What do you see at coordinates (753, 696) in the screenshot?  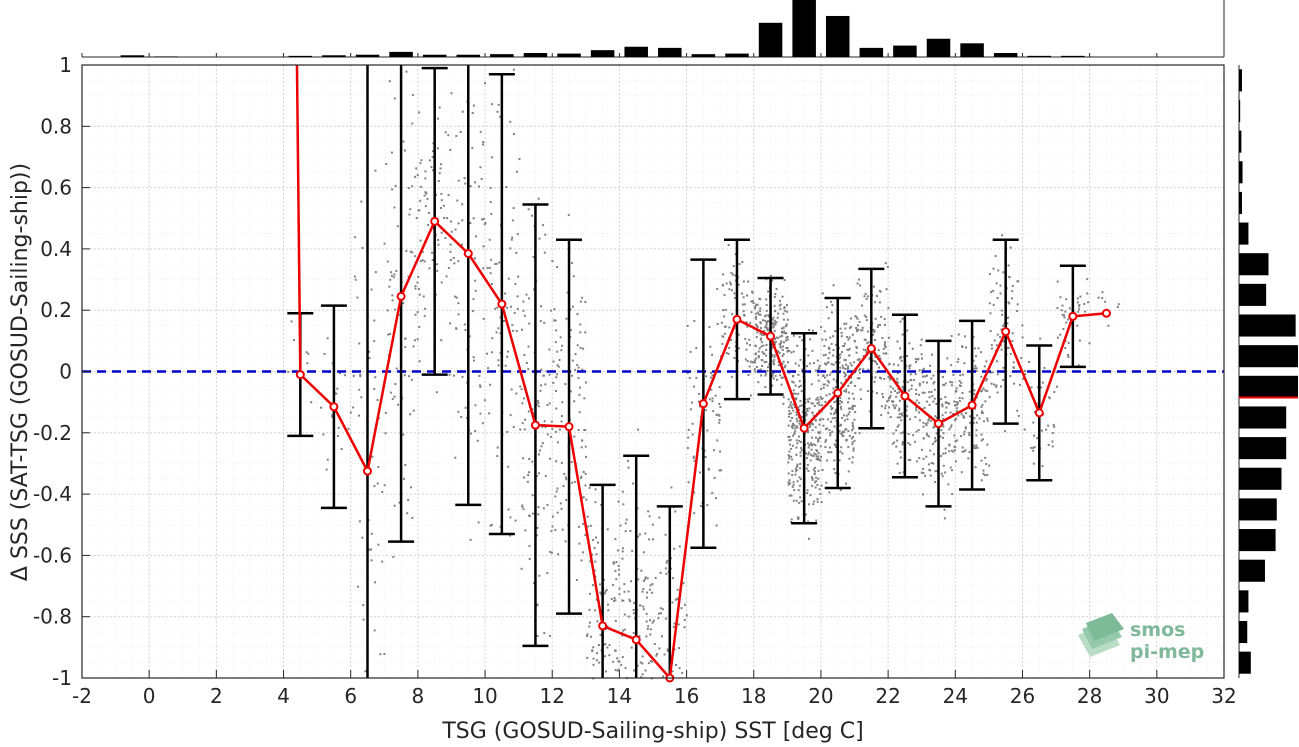 I see `x-tick-label: 18` at bounding box center [753, 696].